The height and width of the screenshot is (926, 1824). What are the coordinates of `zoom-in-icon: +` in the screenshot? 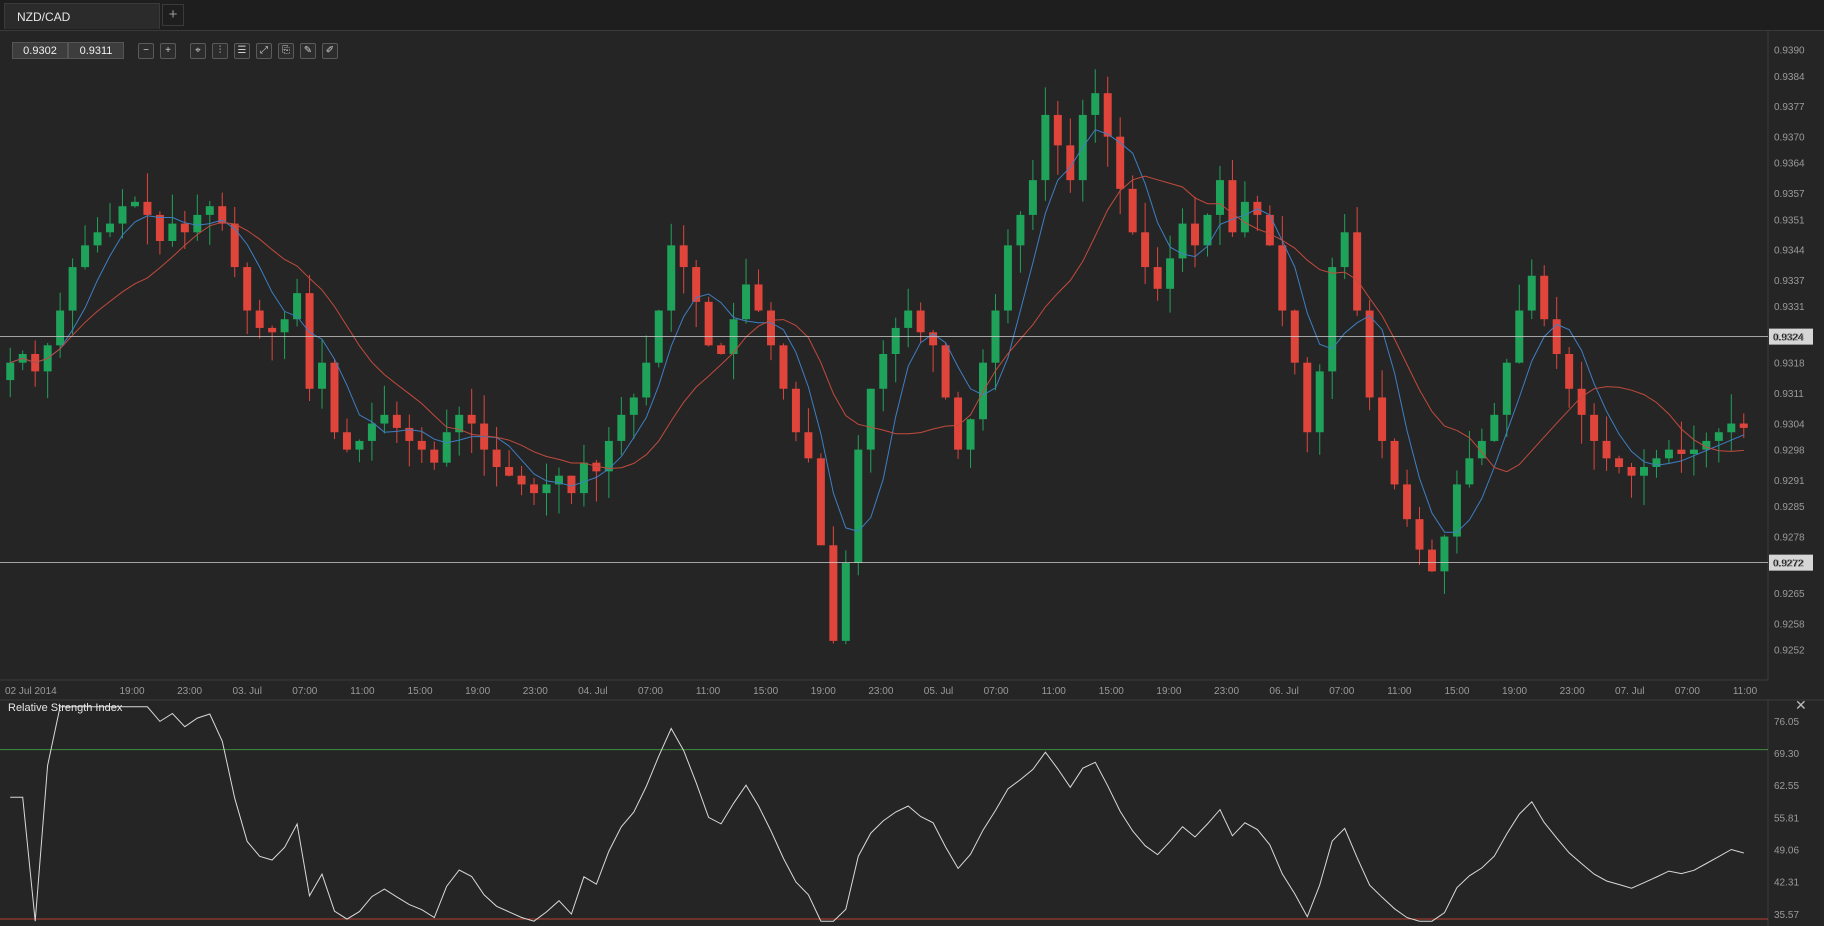 It's located at (168, 51).